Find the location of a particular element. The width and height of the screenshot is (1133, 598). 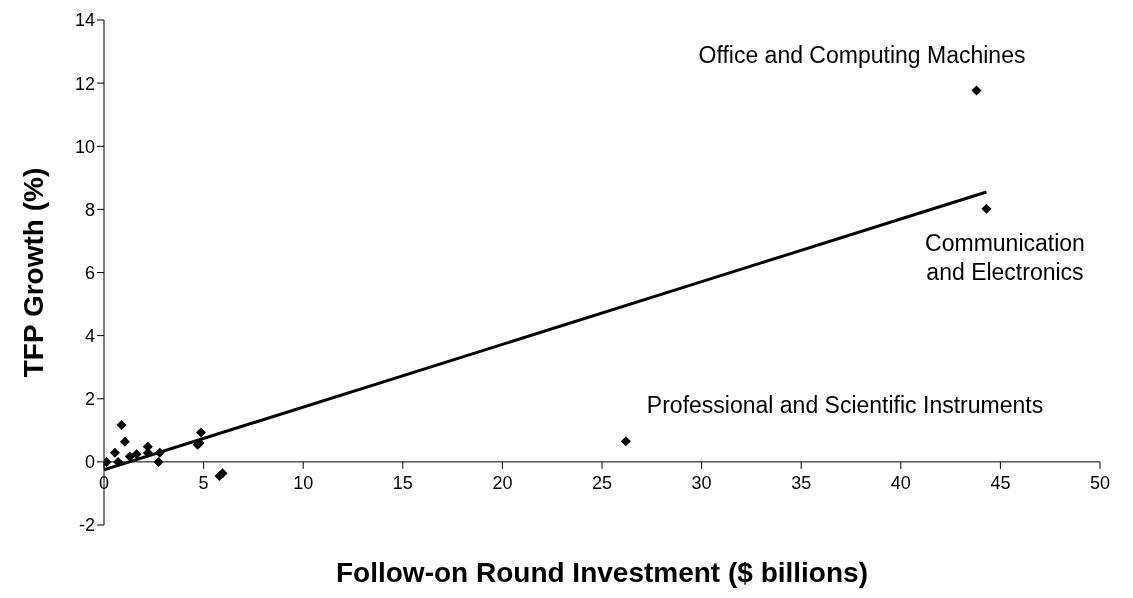

x-tick-label: 15 is located at coordinates (402, 482).